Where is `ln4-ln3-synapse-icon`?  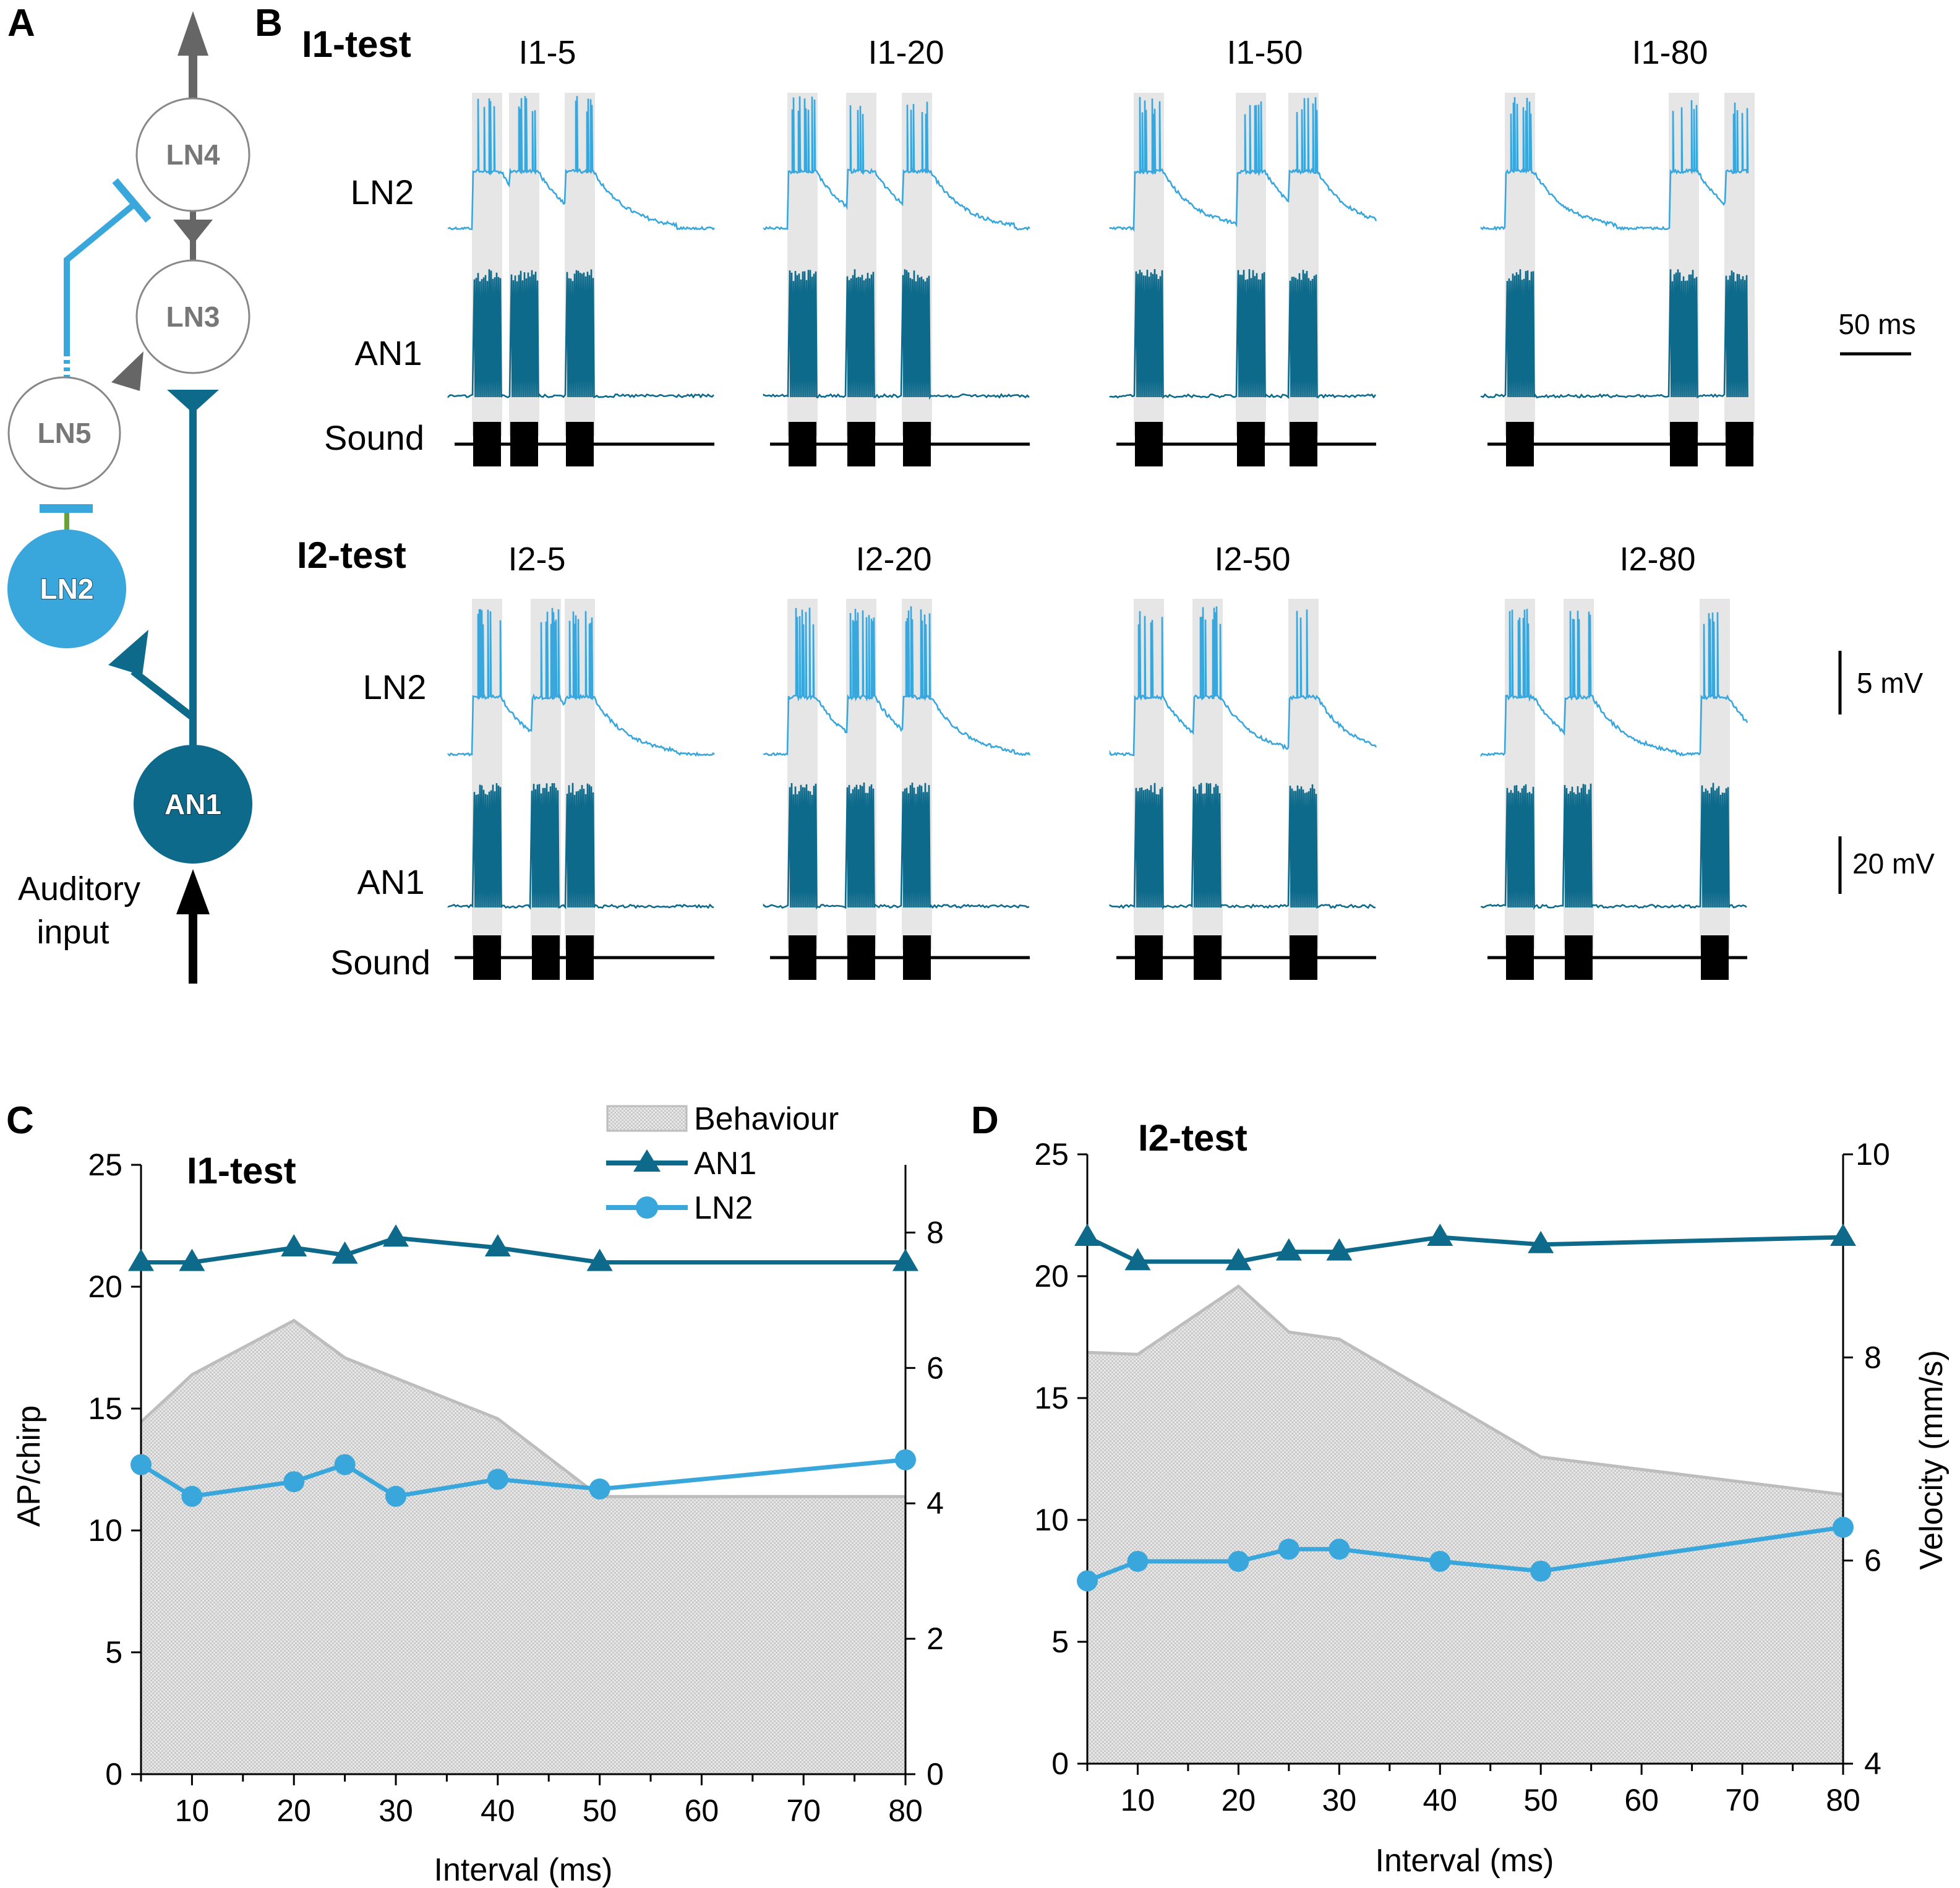
ln4-ln3-synapse-icon is located at coordinates (193, 232).